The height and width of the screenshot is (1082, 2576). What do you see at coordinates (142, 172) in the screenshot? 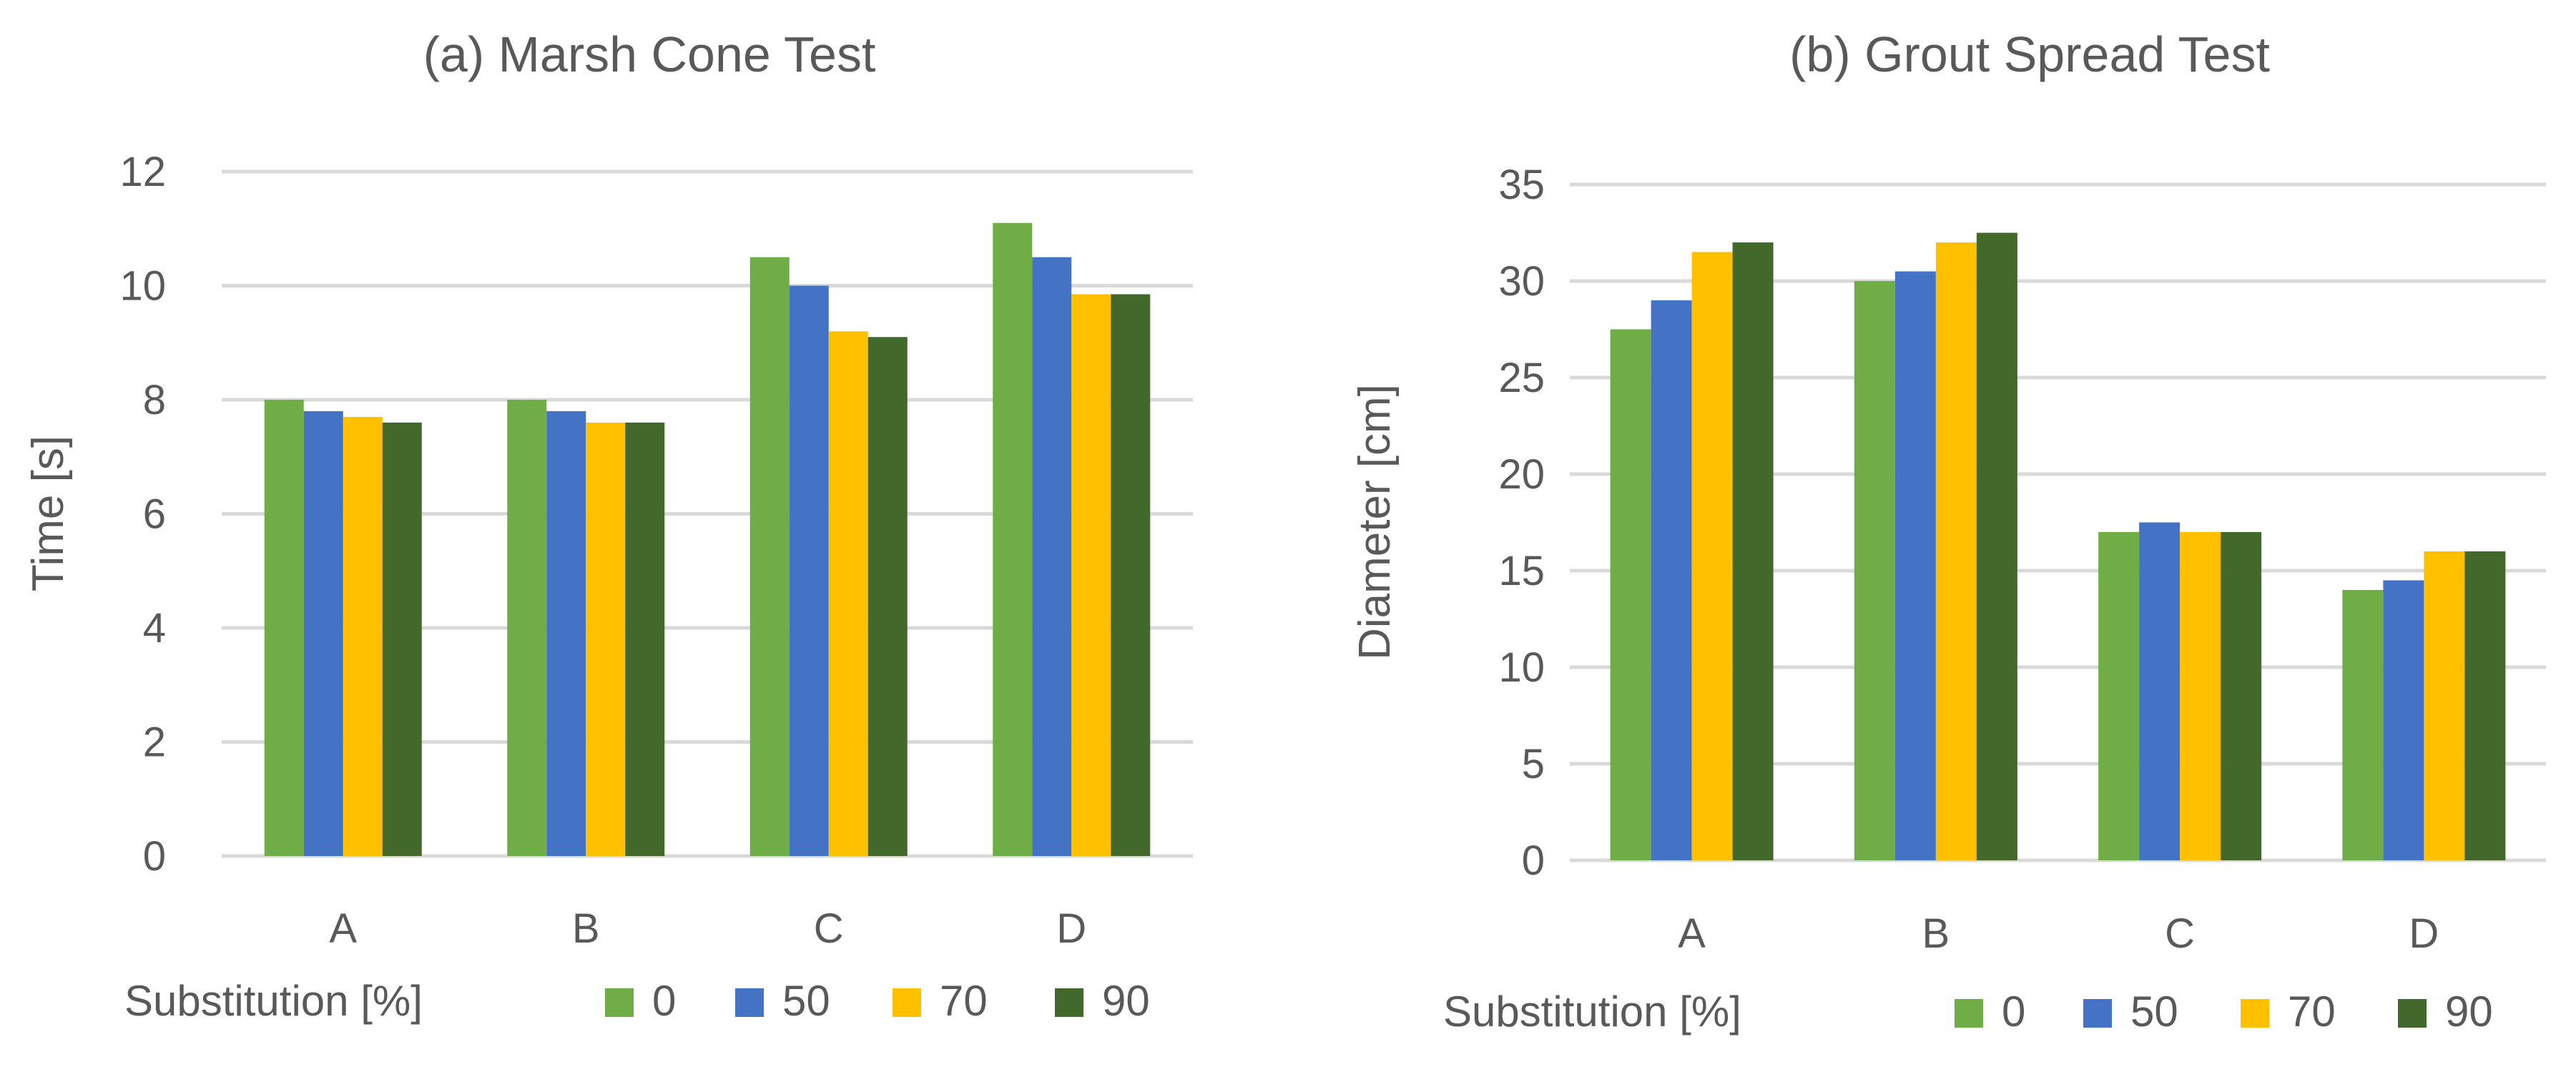
I see `y-tick-label: 12` at bounding box center [142, 172].